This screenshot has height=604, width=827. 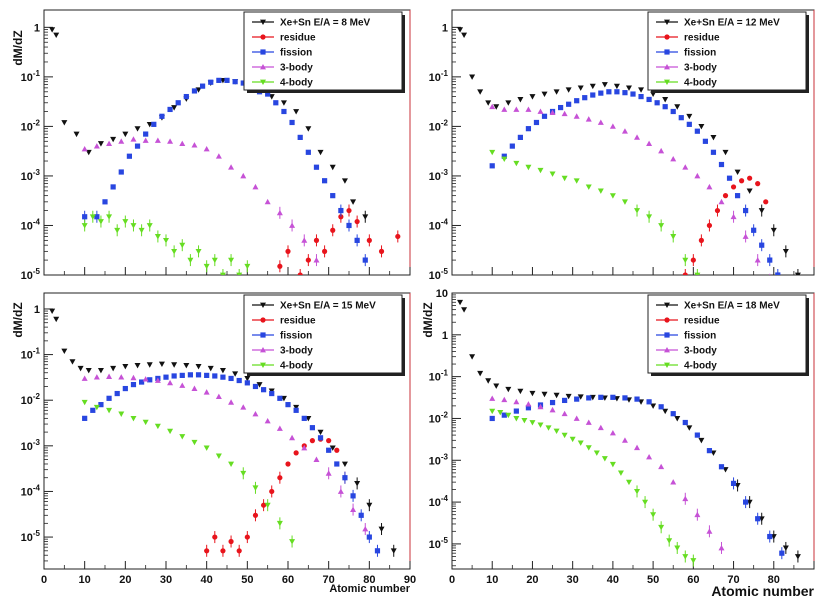 I want to click on legend-box, so click(x=323, y=334).